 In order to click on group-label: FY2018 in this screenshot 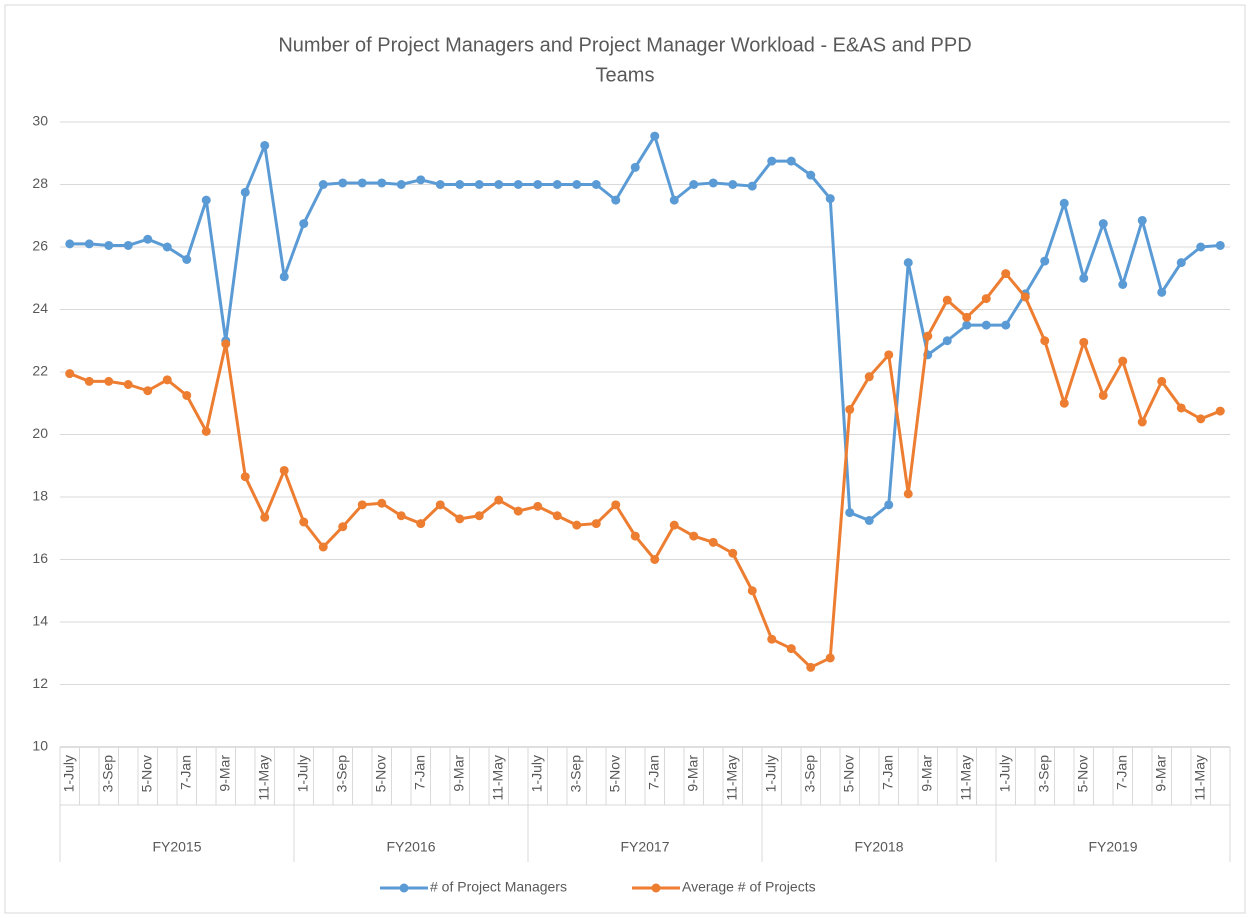, I will do `click(878, 847)`.